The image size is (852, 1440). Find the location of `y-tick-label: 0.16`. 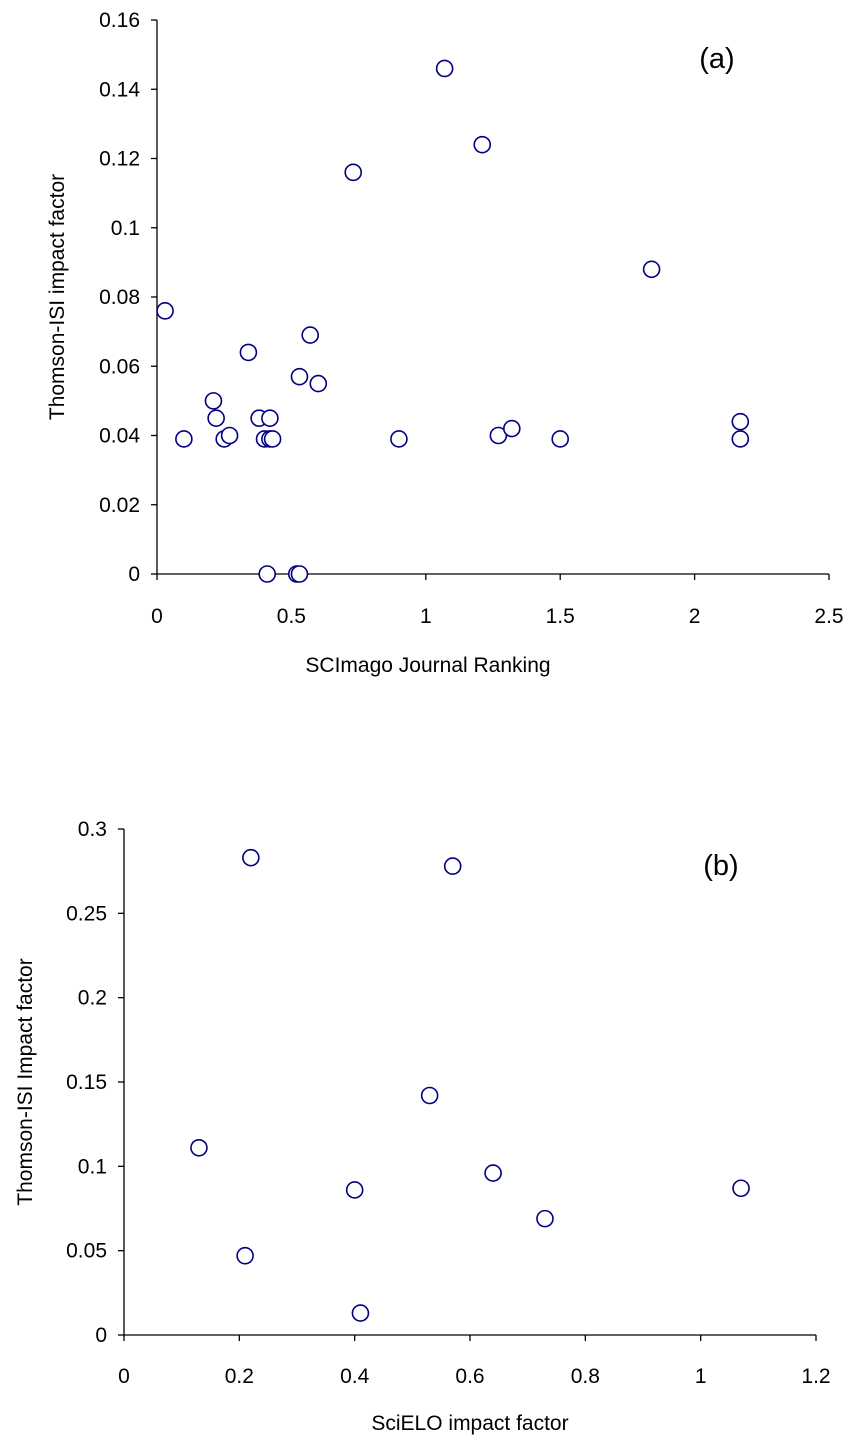

y-tick-label: 0.16 is located at coordinates (119, 20).